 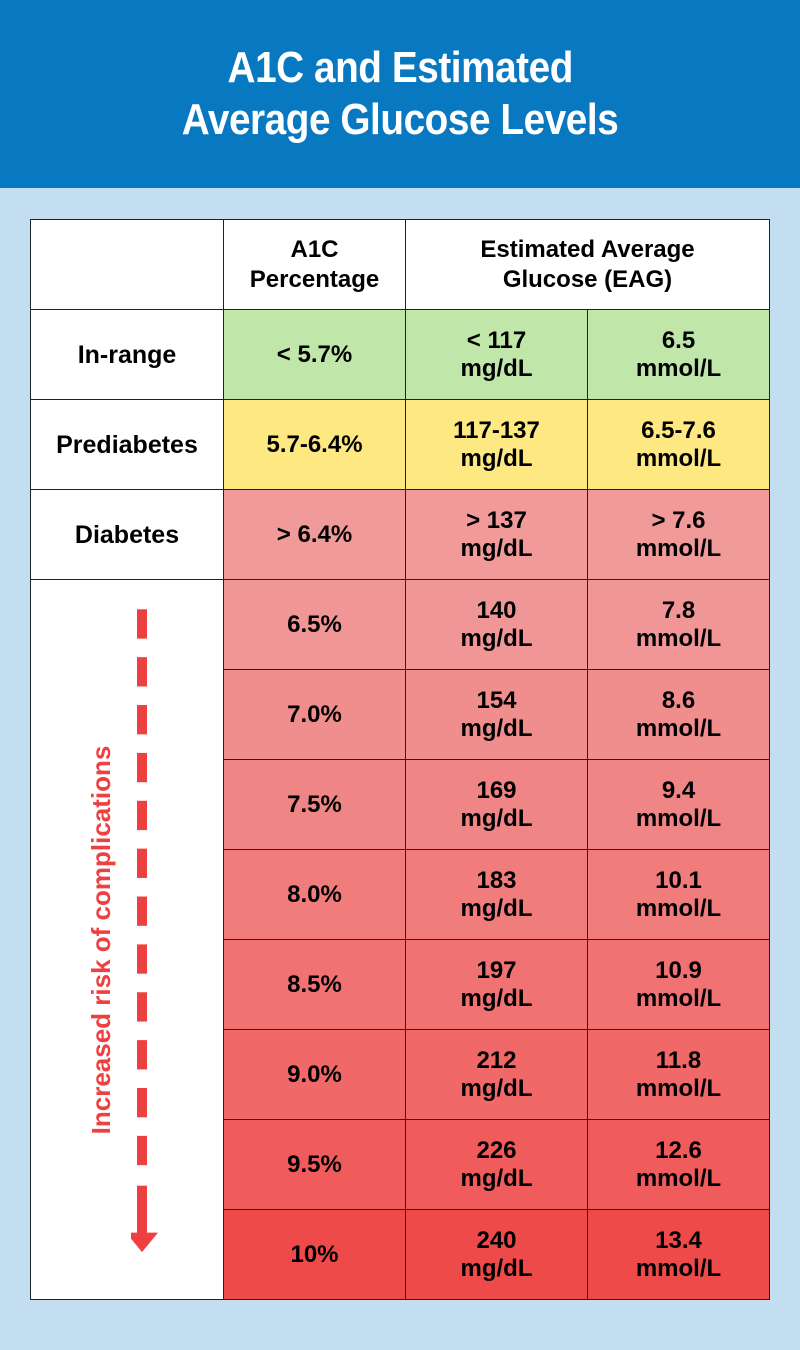 I want to click on mmol-cell: > 7.6 mmol/L, so click(x=678, y=534).